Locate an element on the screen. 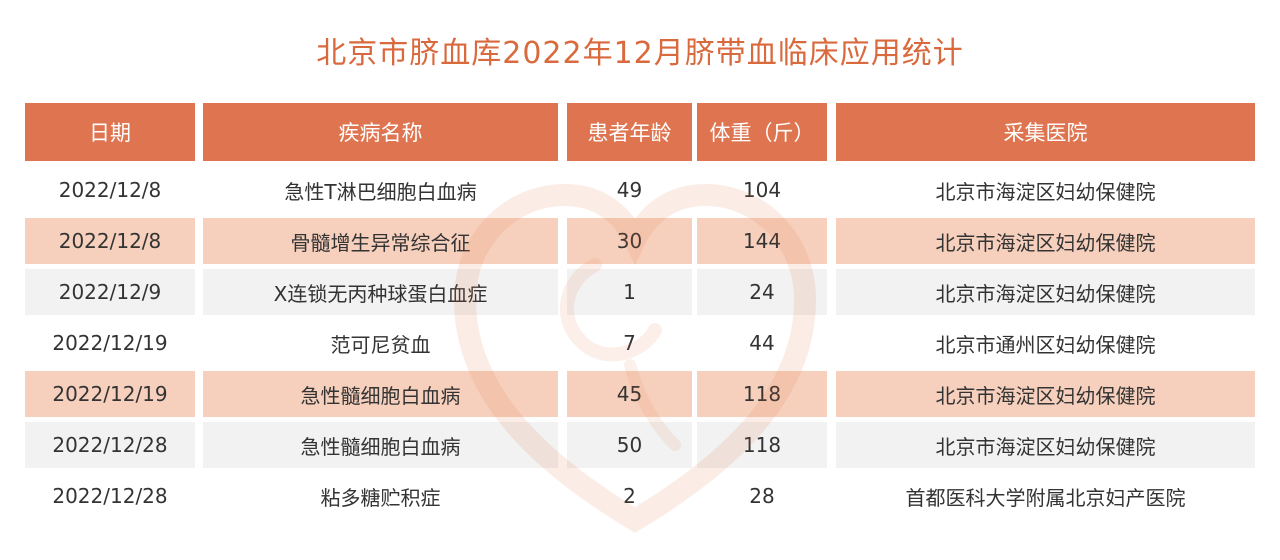 This screenshot has height=560, width=1280. table-cell-weight: 28 is located at coordinates (762, 496).